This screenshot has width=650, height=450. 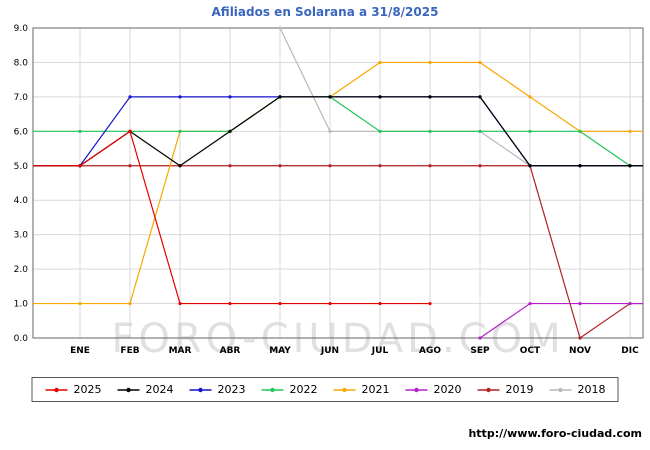 I want to click on legend-label: 2021, so click(x=375, y=389).